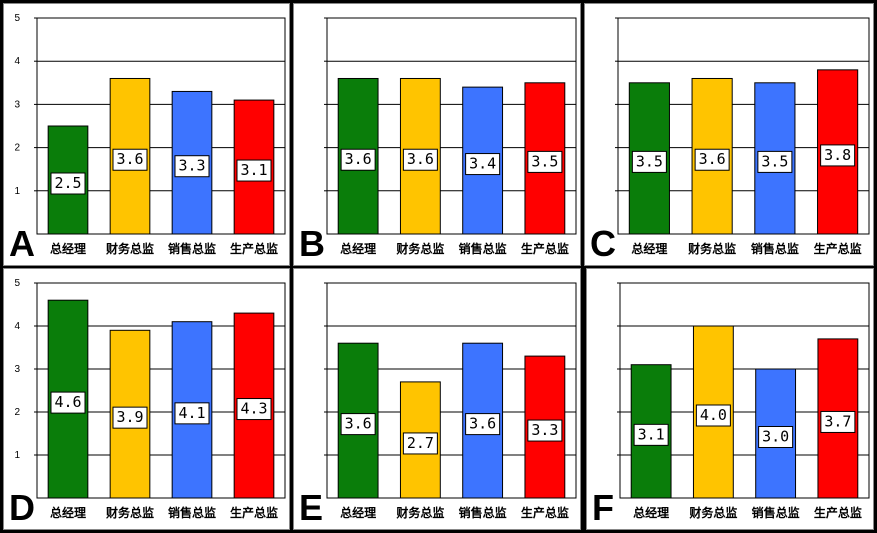 The image size is (877, 533). Describe the element at coordinates (17, 455) in the screenshot. I see `y-tick-label-d-1: 1` at that location.